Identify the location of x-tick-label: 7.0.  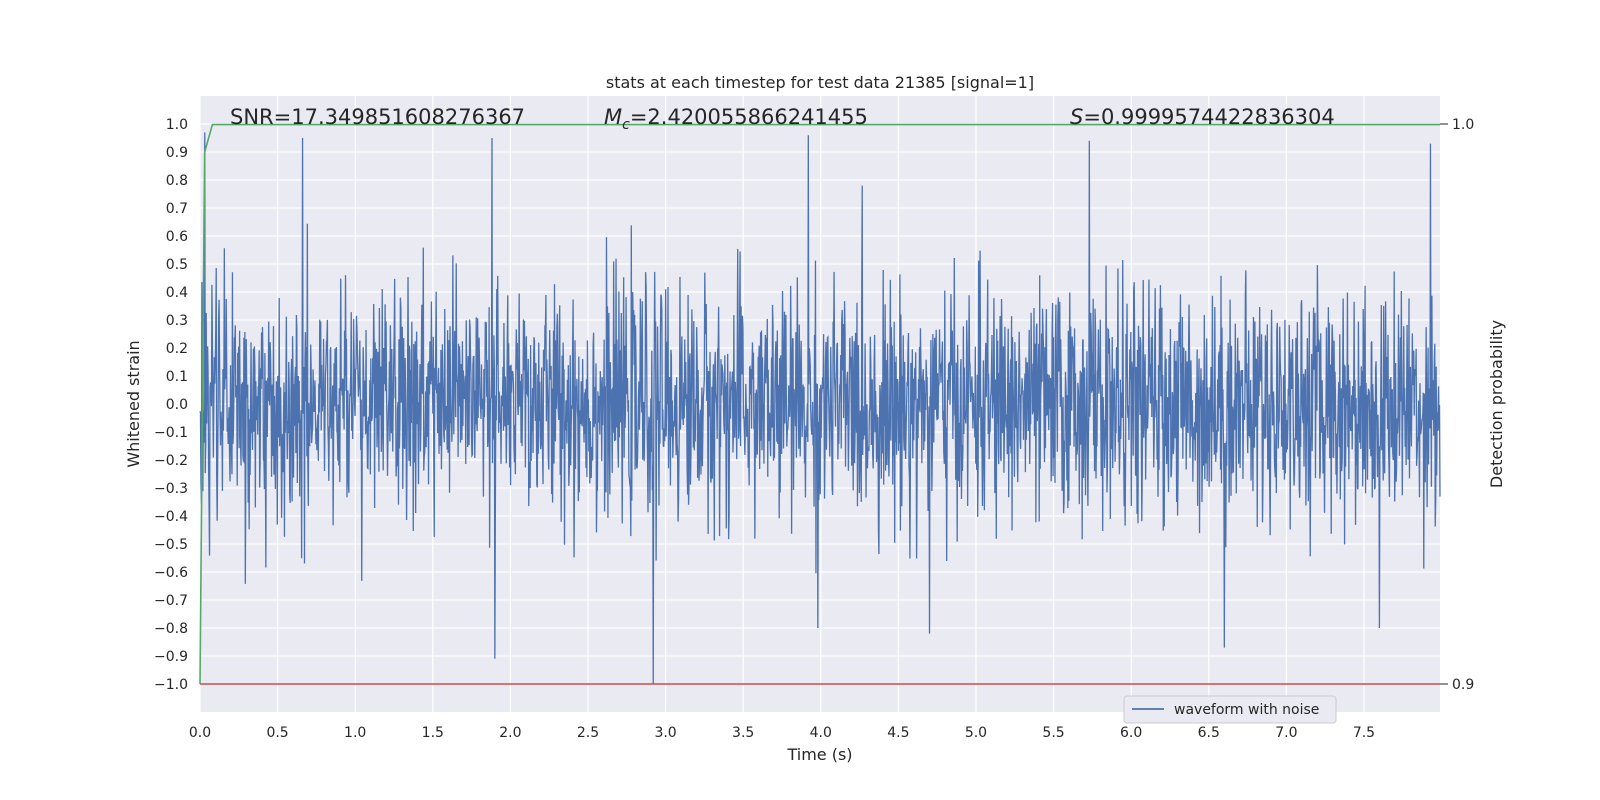
(1286, 733).